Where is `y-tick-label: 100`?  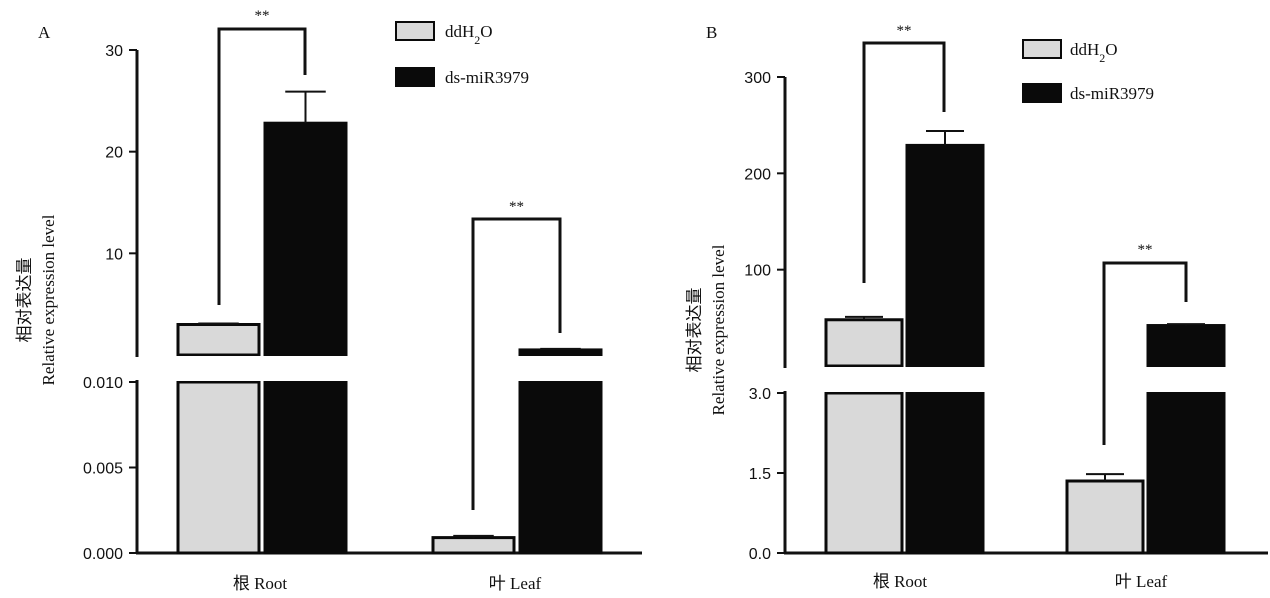 y-tick-label: 100 is located at coordinates (757, 271).